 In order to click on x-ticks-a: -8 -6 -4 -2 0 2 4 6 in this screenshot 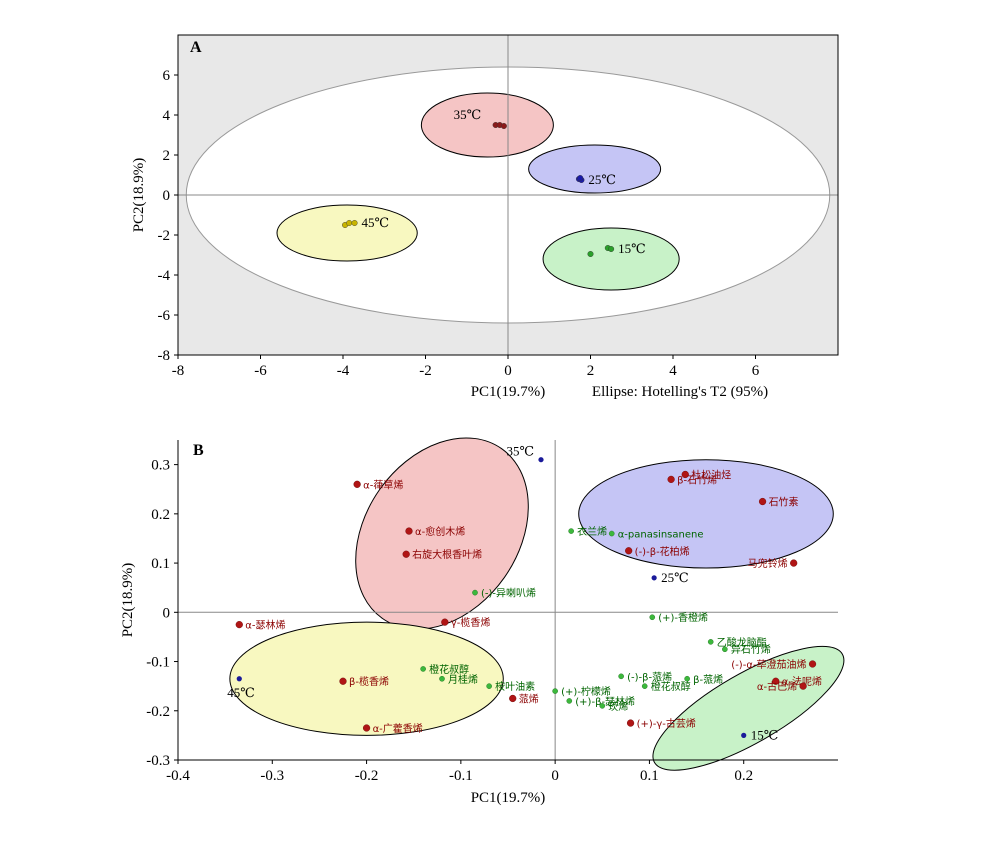, I will do `click(466, 367)`.